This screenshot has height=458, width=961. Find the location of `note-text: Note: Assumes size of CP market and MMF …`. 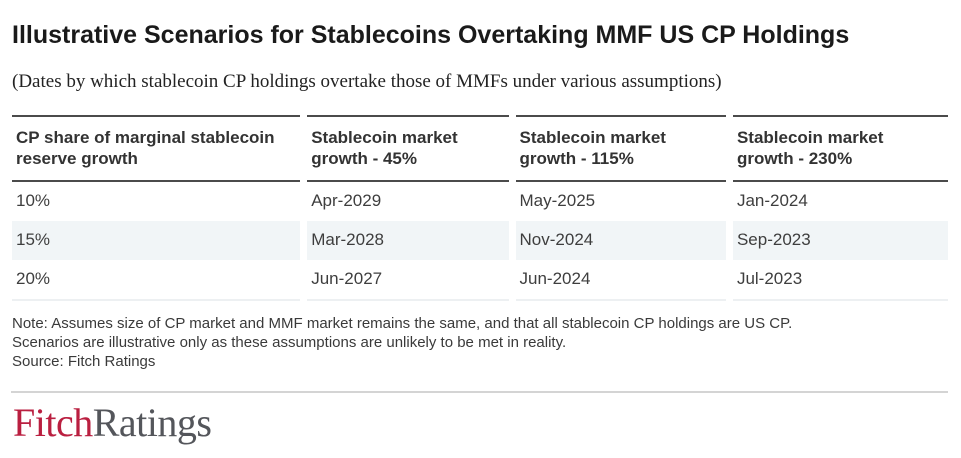

note-text: Note: Assumes size of CP market and MMF … is located at coordinates (402, 323).